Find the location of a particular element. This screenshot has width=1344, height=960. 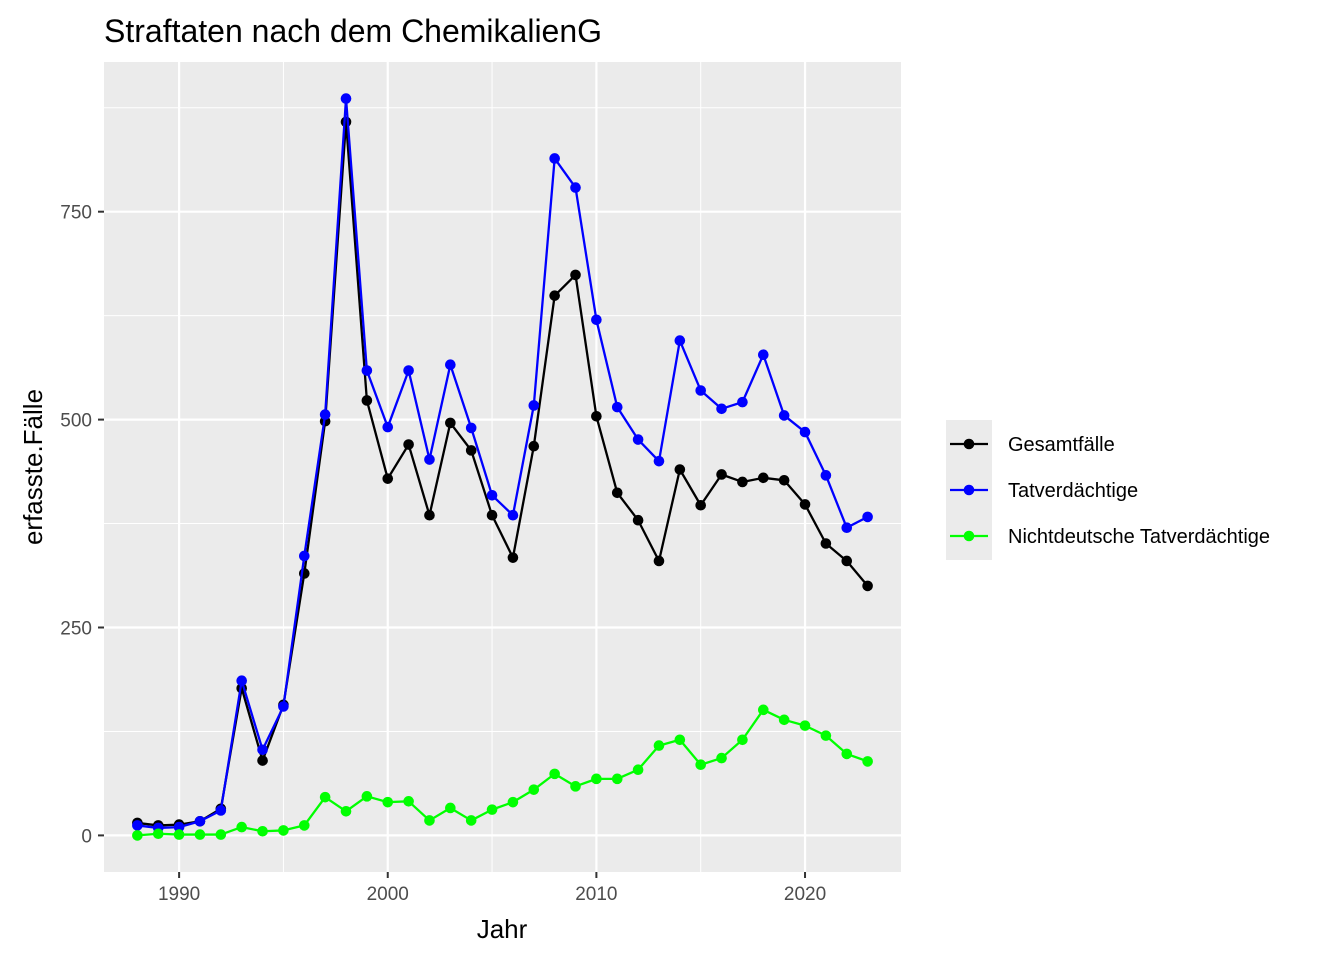

x-tick-label: 2020 is located at coordinates (805, 894).